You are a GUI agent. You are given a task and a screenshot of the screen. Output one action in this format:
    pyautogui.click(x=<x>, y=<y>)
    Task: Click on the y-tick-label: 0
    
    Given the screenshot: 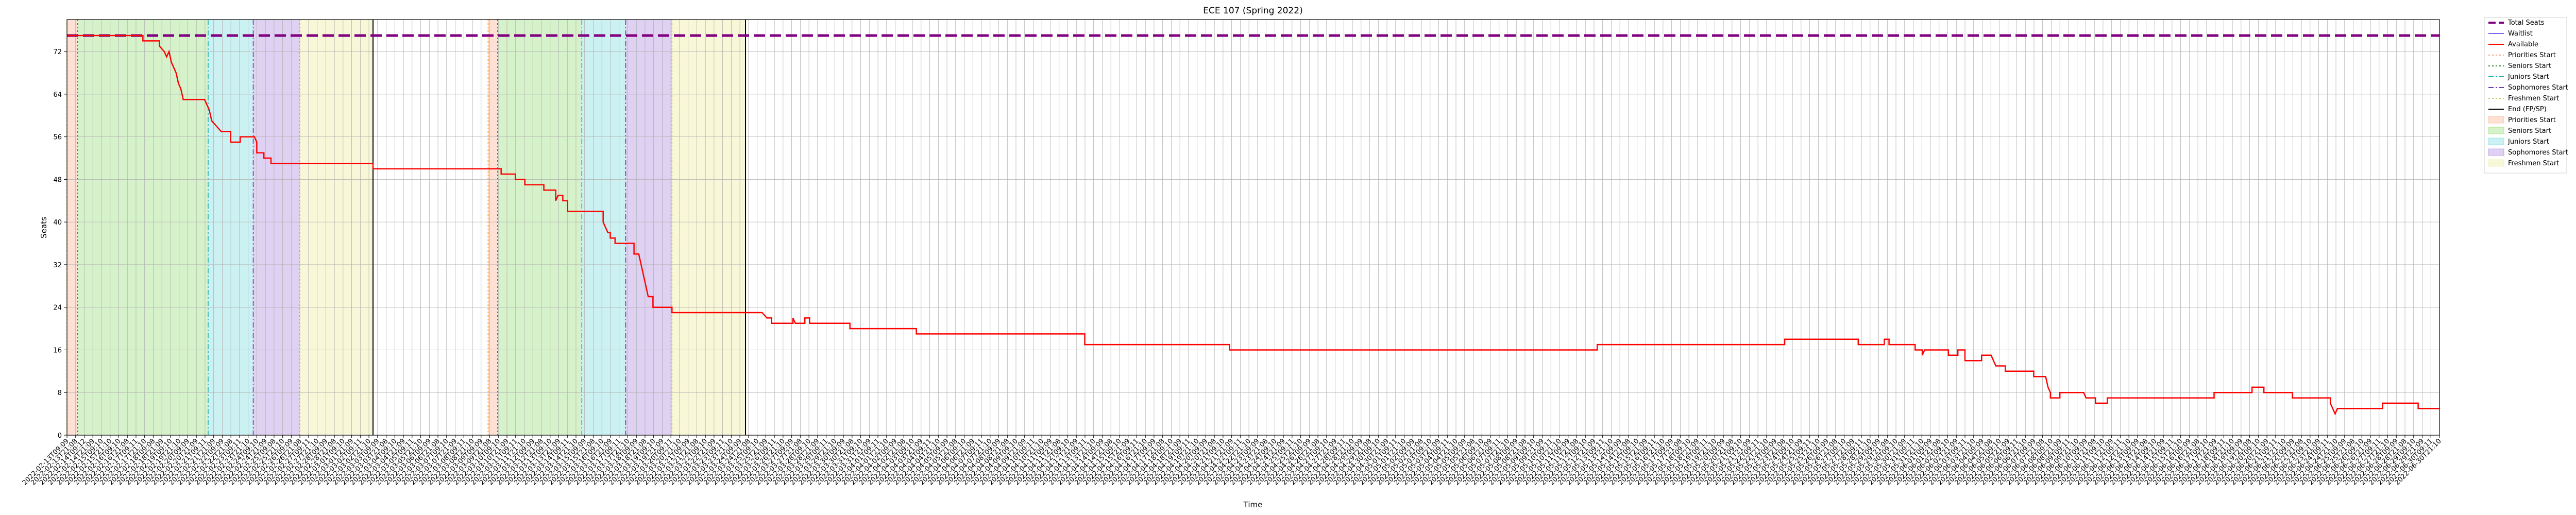 What is the action you would take?
    pyautogui.click(x=60, y=436)
    